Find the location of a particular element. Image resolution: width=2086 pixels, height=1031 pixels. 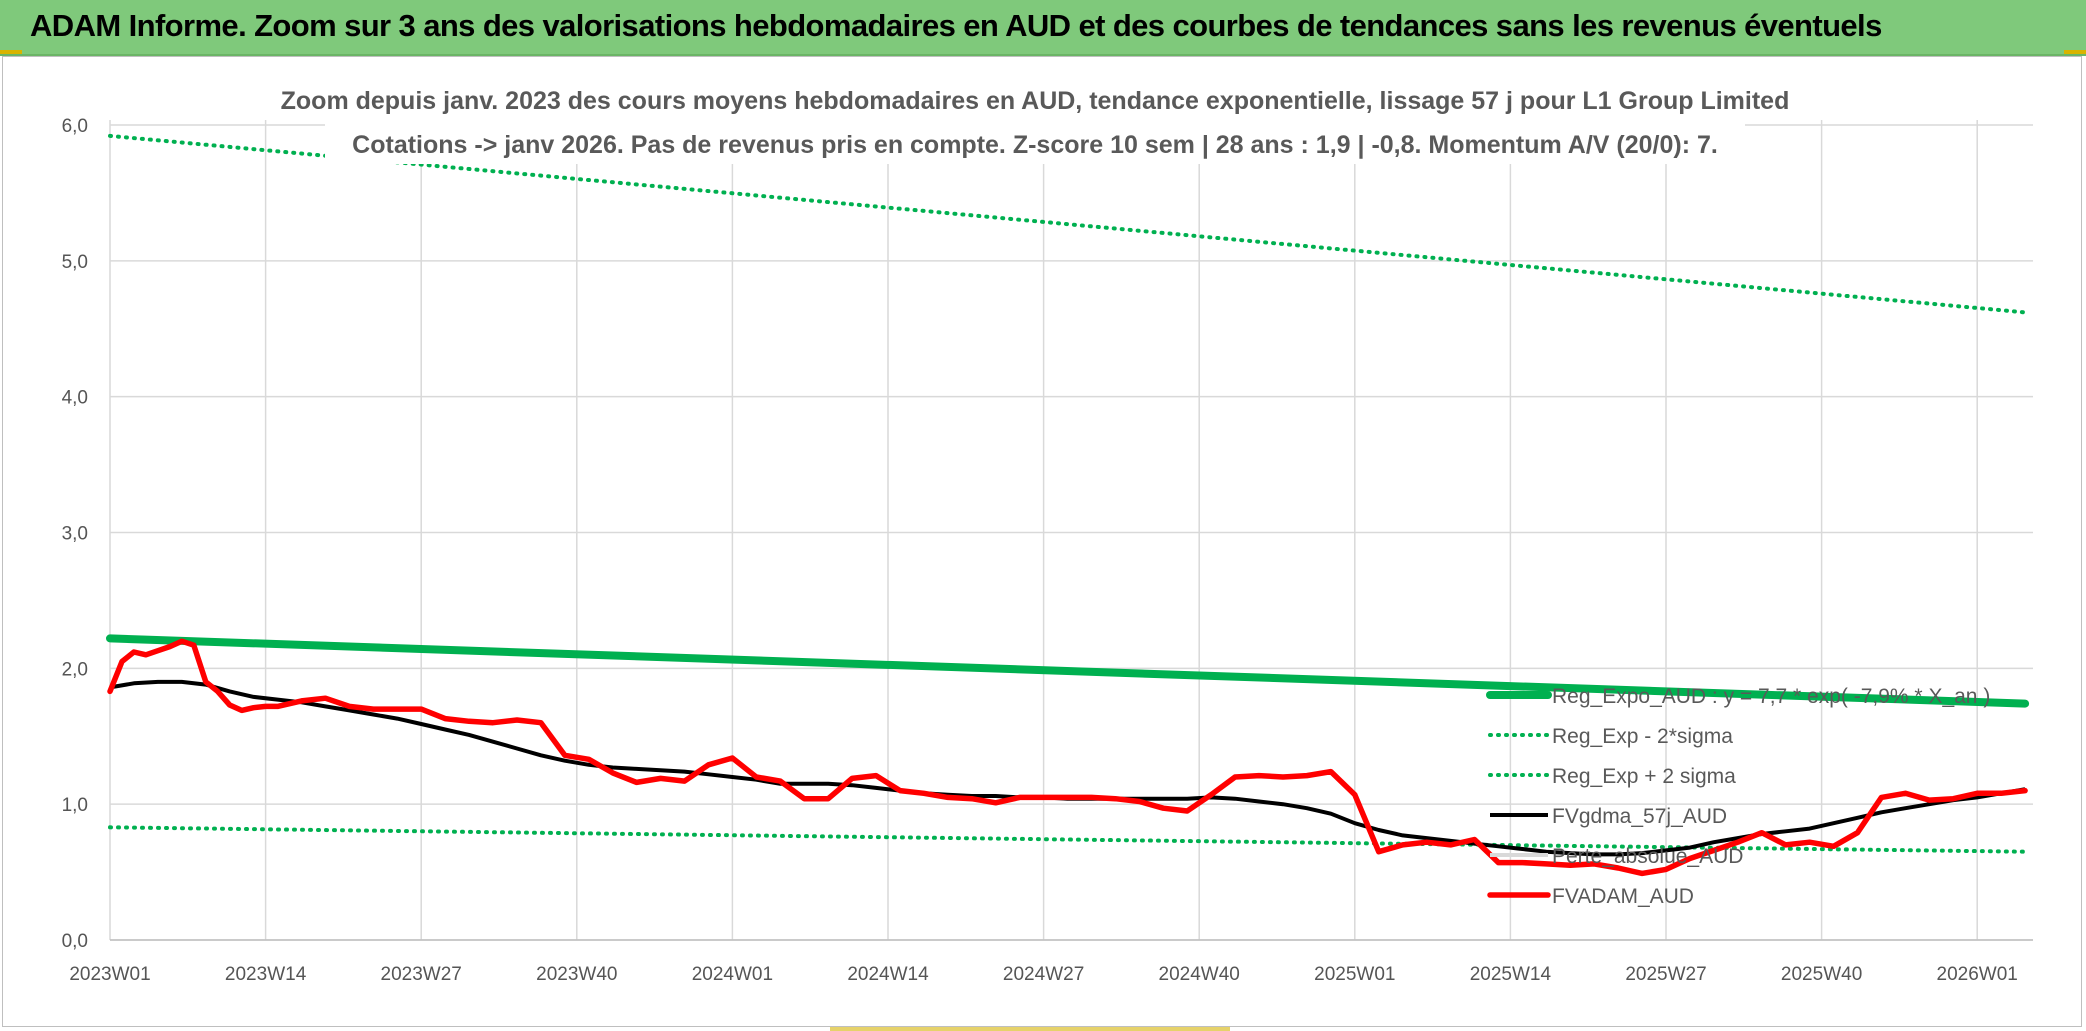

x-tick-label: 2023W01 is located at coordinates (109, 974).